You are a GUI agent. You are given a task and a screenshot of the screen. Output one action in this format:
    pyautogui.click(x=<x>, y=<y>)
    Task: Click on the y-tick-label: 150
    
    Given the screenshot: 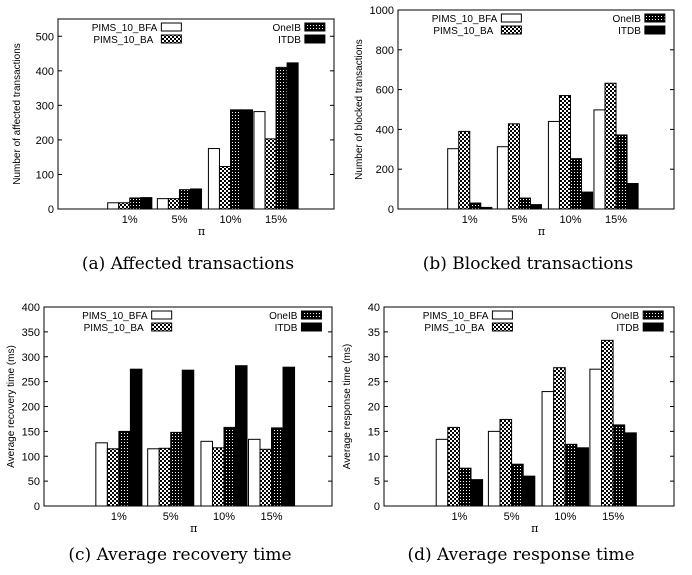 What is the action you would take?
    pyautogui.click(x=31, y=432)
    